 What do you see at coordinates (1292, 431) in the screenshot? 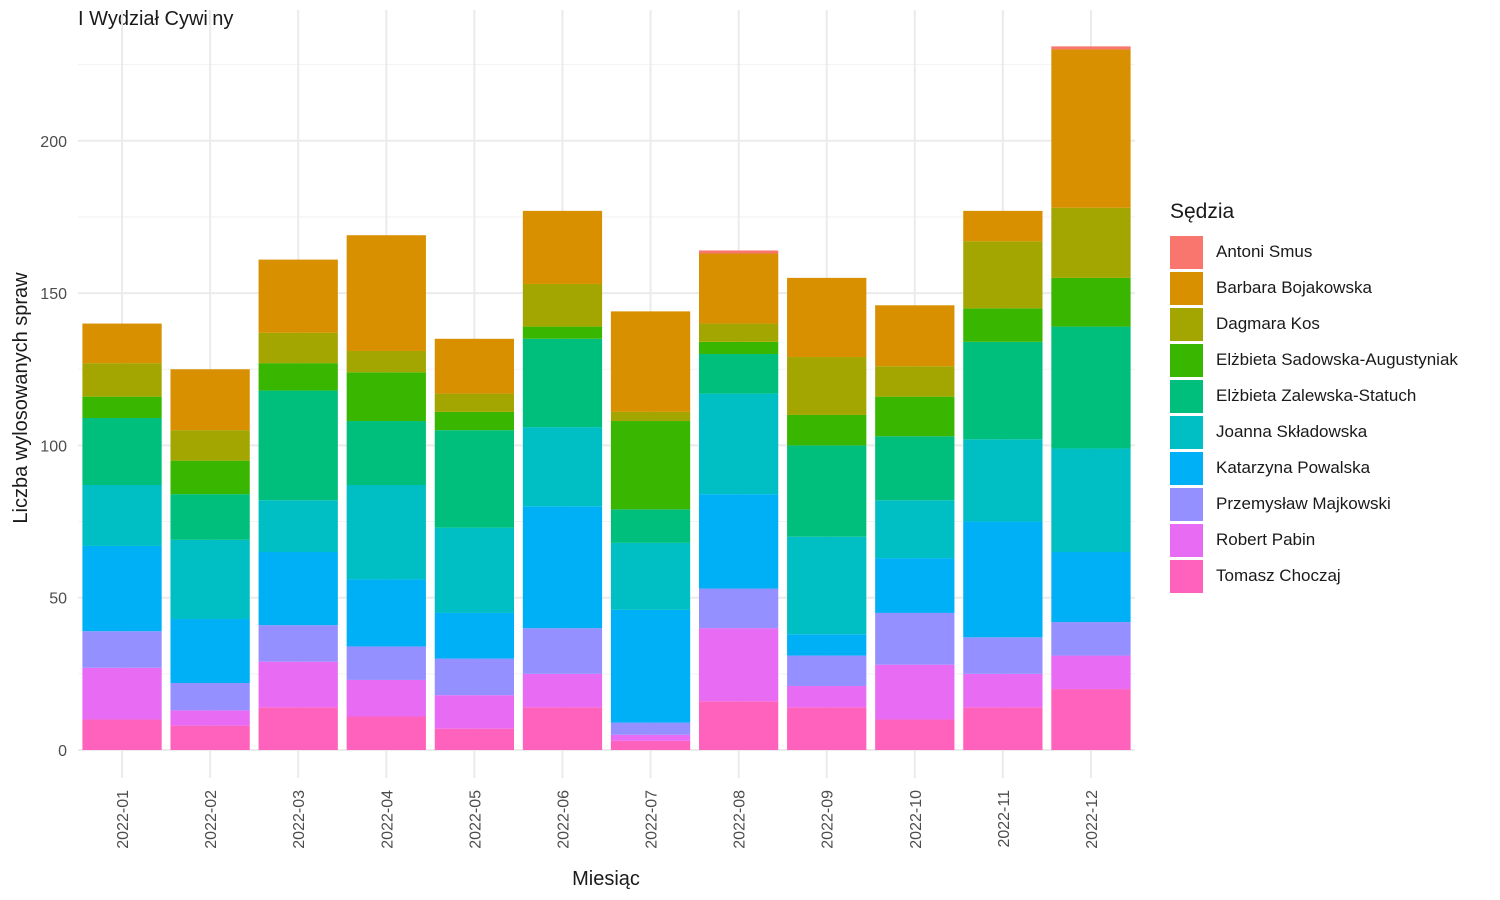
I see `legend-label: Joanna Składowska` at bounding box center [1292, 431].